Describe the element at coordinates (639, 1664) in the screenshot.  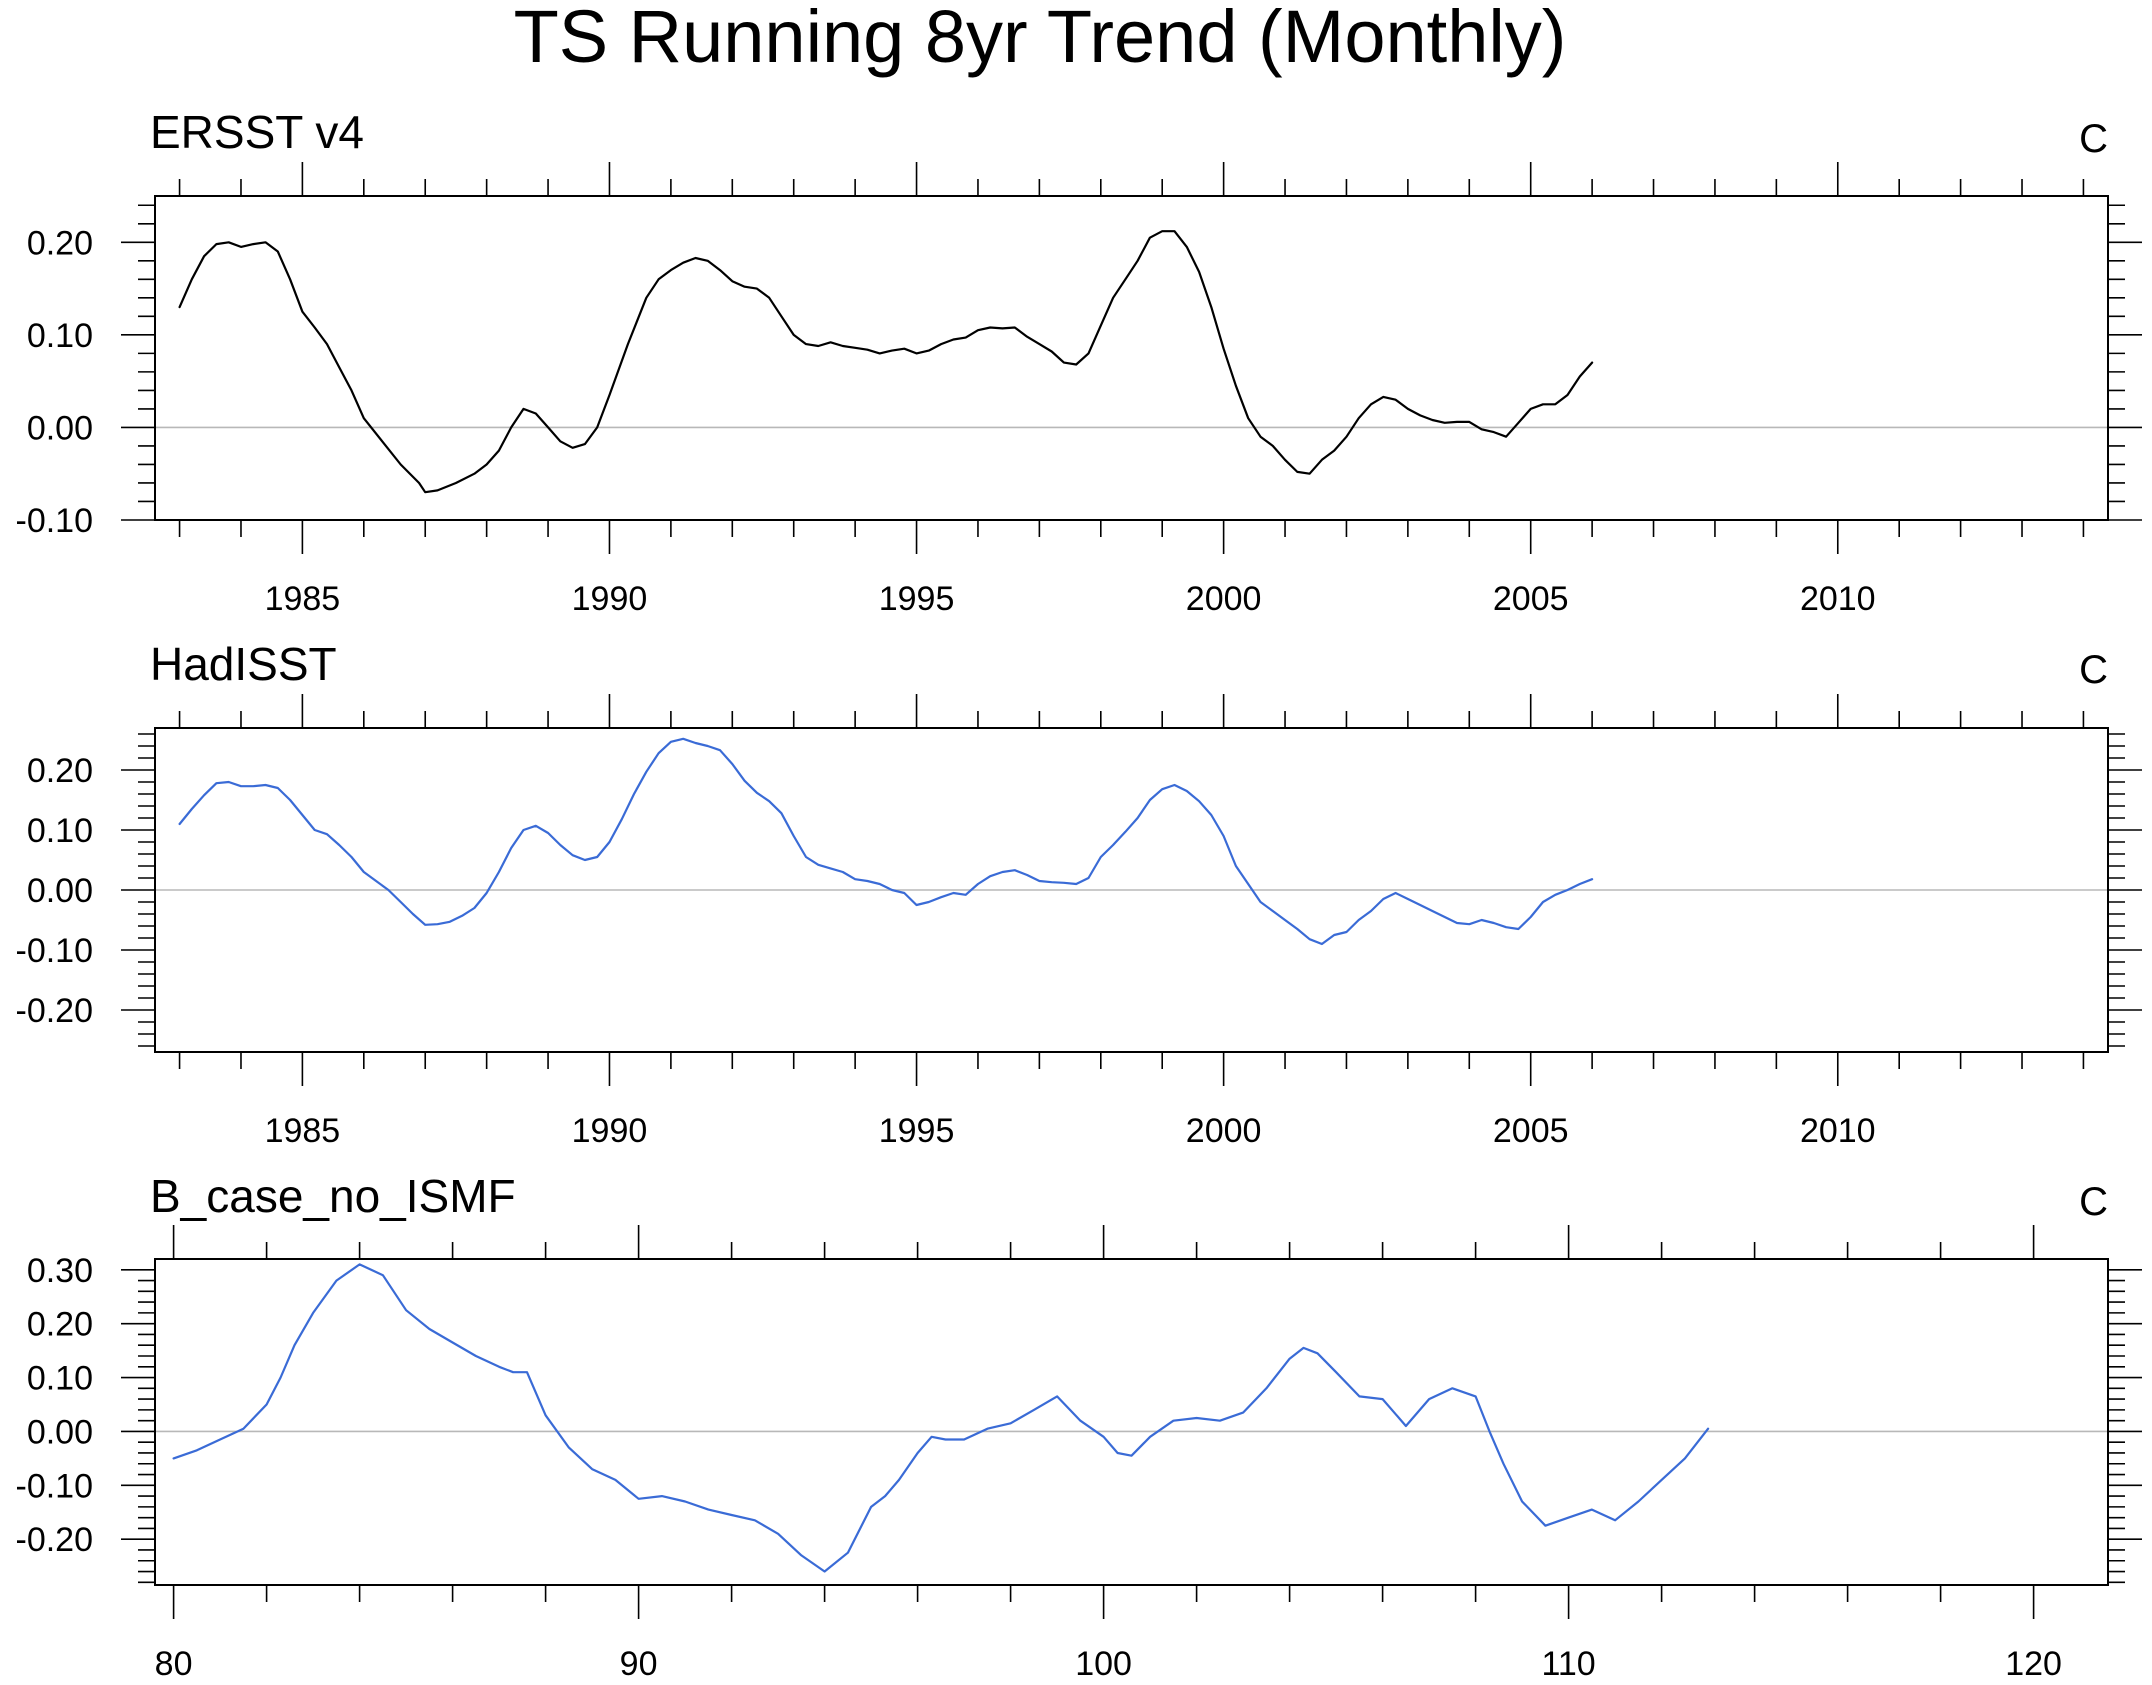
I see `x-tick-label: 90` at that location.